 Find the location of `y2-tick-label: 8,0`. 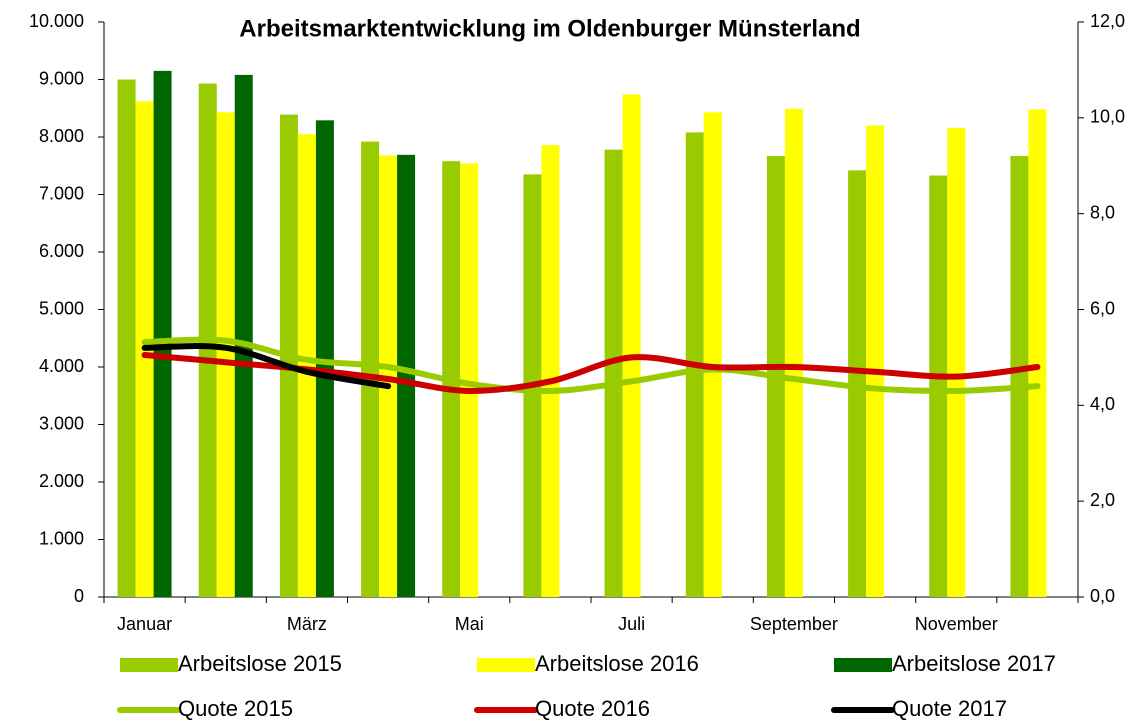

y2-tick-label: 8,0 is located at coordinates (1102, 212).